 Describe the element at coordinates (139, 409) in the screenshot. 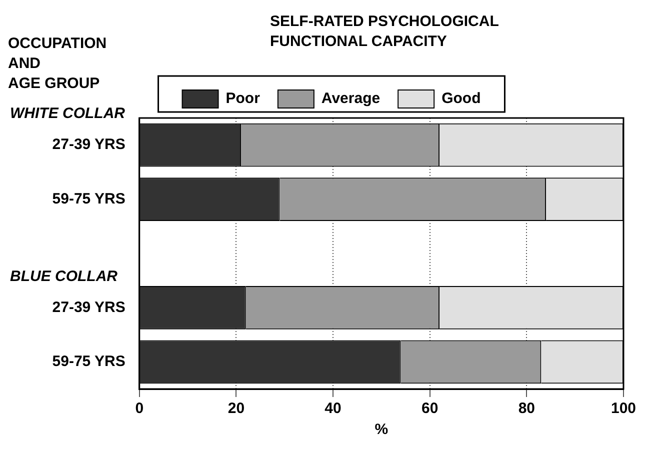

I see `x-tick-label: 0` at that location.